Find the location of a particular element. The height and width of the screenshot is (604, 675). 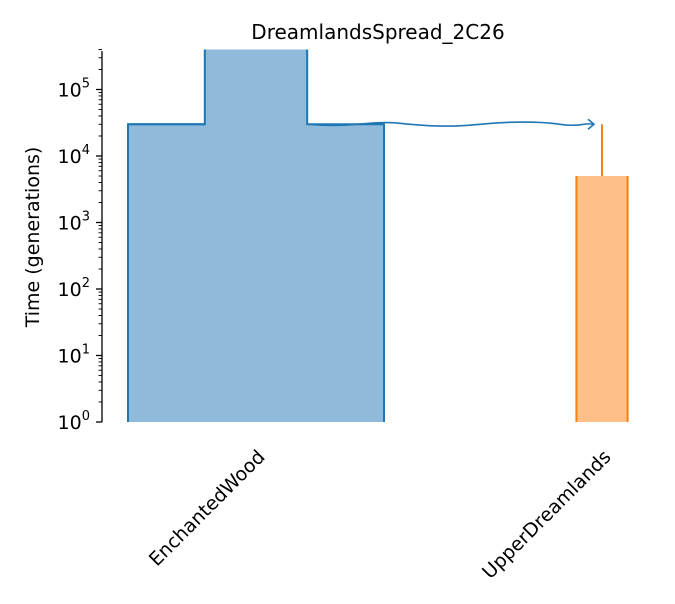

deme-label: EnchantedWood is located at coordinates (207, 508).